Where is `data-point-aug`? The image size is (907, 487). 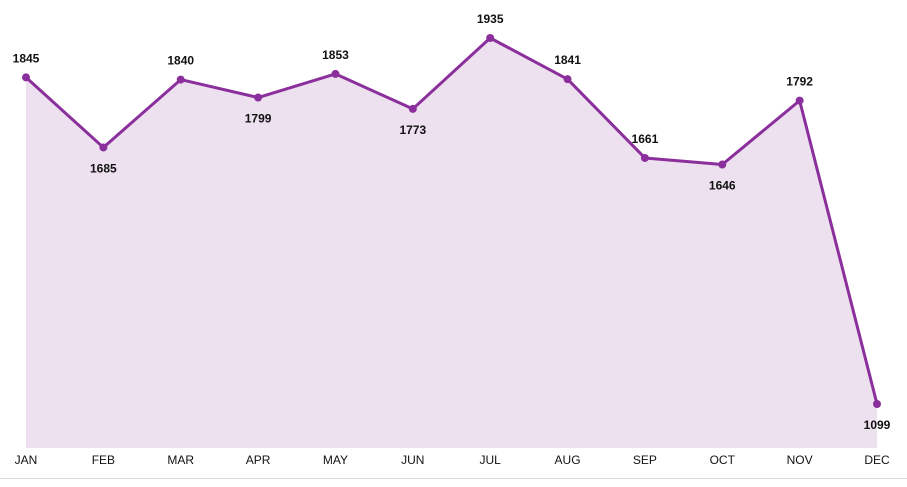 data-point-aug is located at coordinates (567, 79).